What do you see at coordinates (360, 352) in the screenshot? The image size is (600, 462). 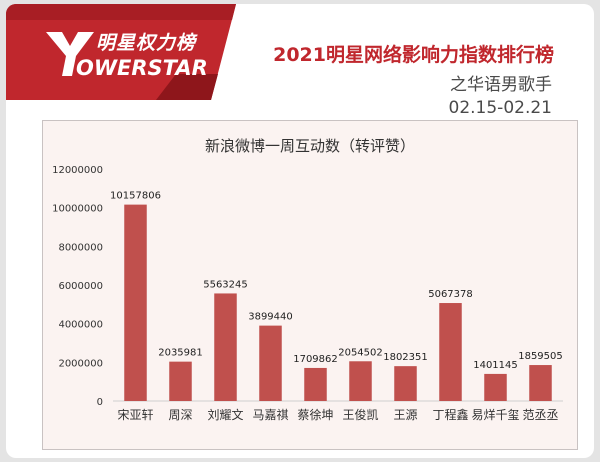 I see `bar-value-label: 2054502` at bounding box center [360, 352].